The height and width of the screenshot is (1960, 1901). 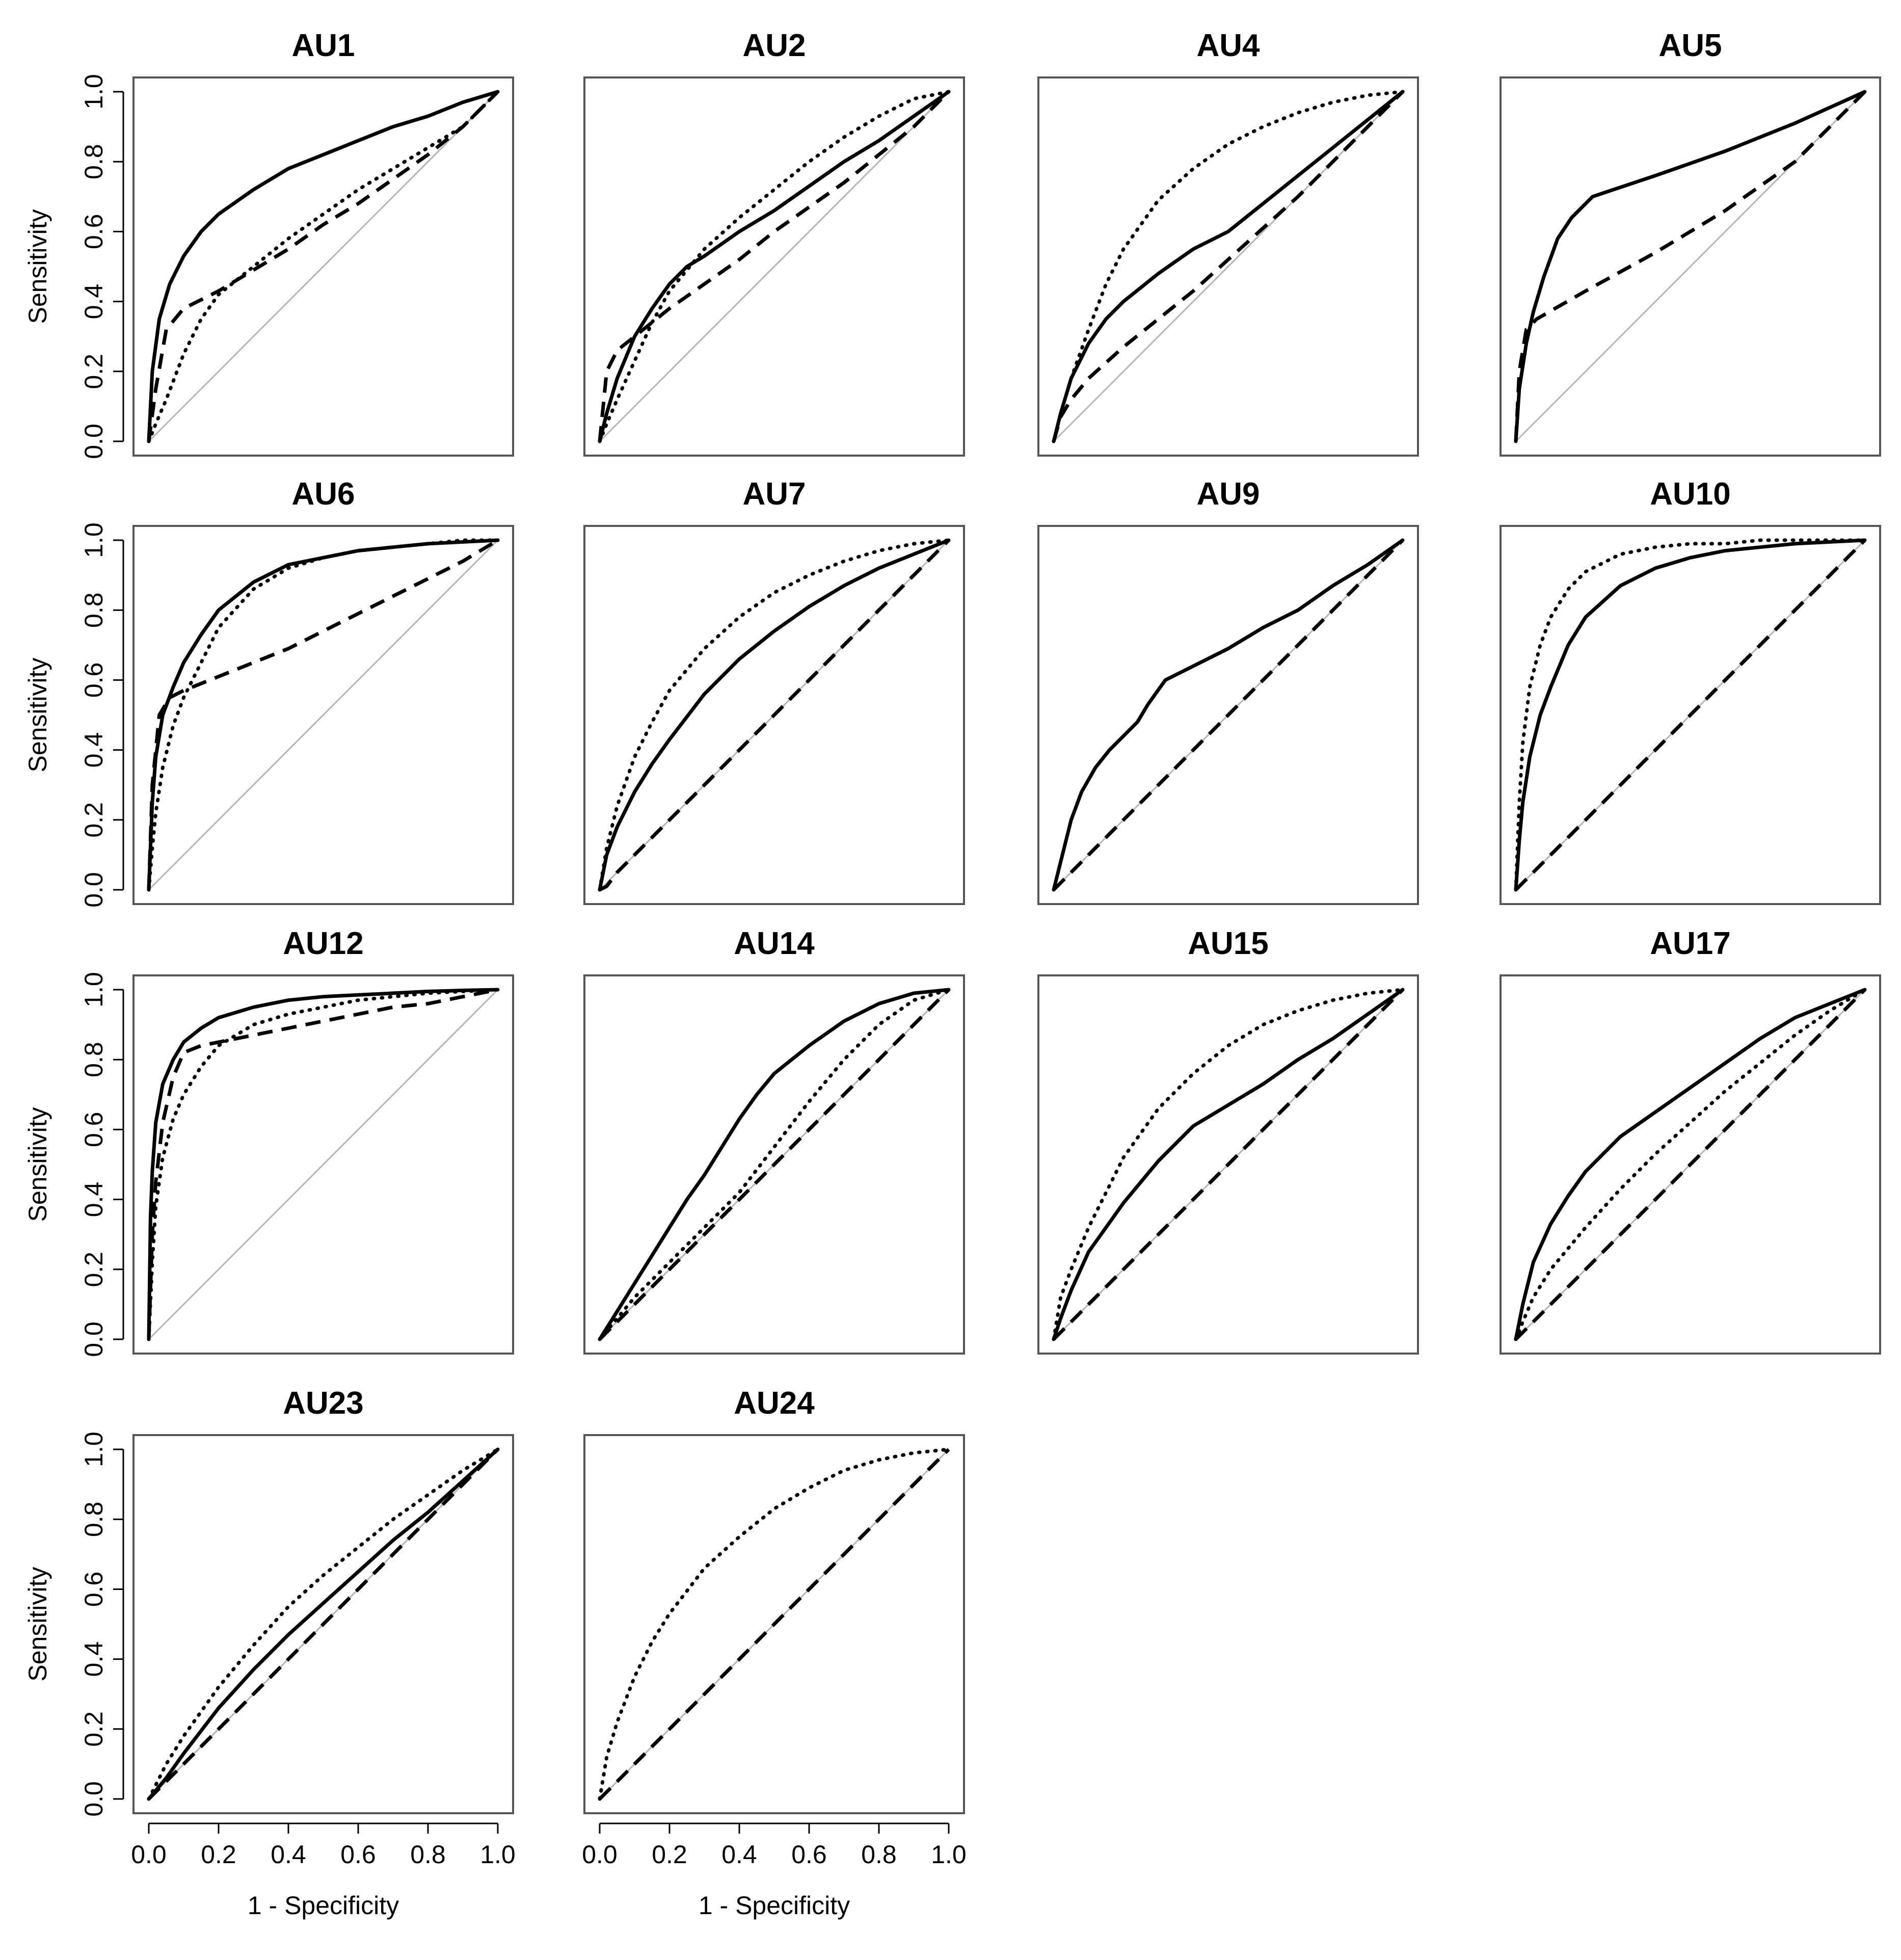 I want to click on panel-au1: AU1 0.0 0.2 0.4 0.6 0.8 1.0 Sensitivity, so click(x=268, y=243).